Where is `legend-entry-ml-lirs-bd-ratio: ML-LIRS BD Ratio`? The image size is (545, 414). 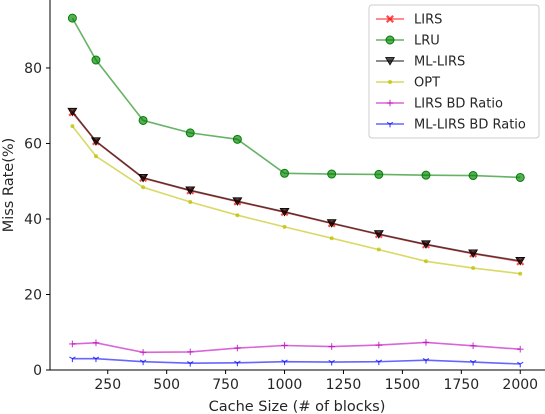 legend-entry-ml-lirs-bd-ratio: ML-LIRS BD Ratio is located at coordinates (451, 125).